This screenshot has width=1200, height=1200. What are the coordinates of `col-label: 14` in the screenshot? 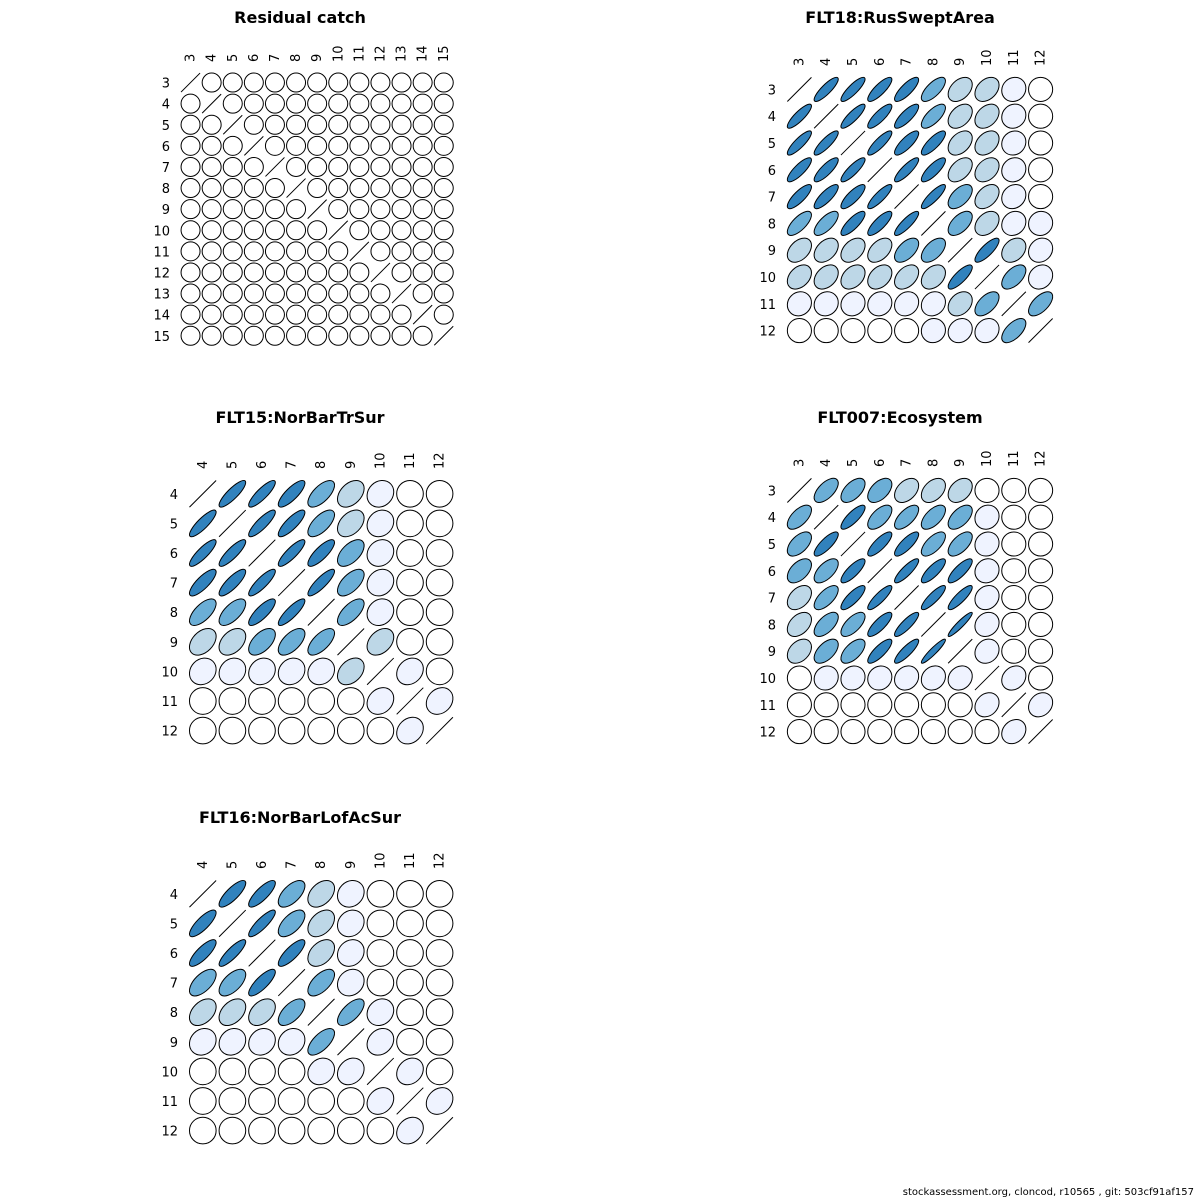 It's located at (423, 53).